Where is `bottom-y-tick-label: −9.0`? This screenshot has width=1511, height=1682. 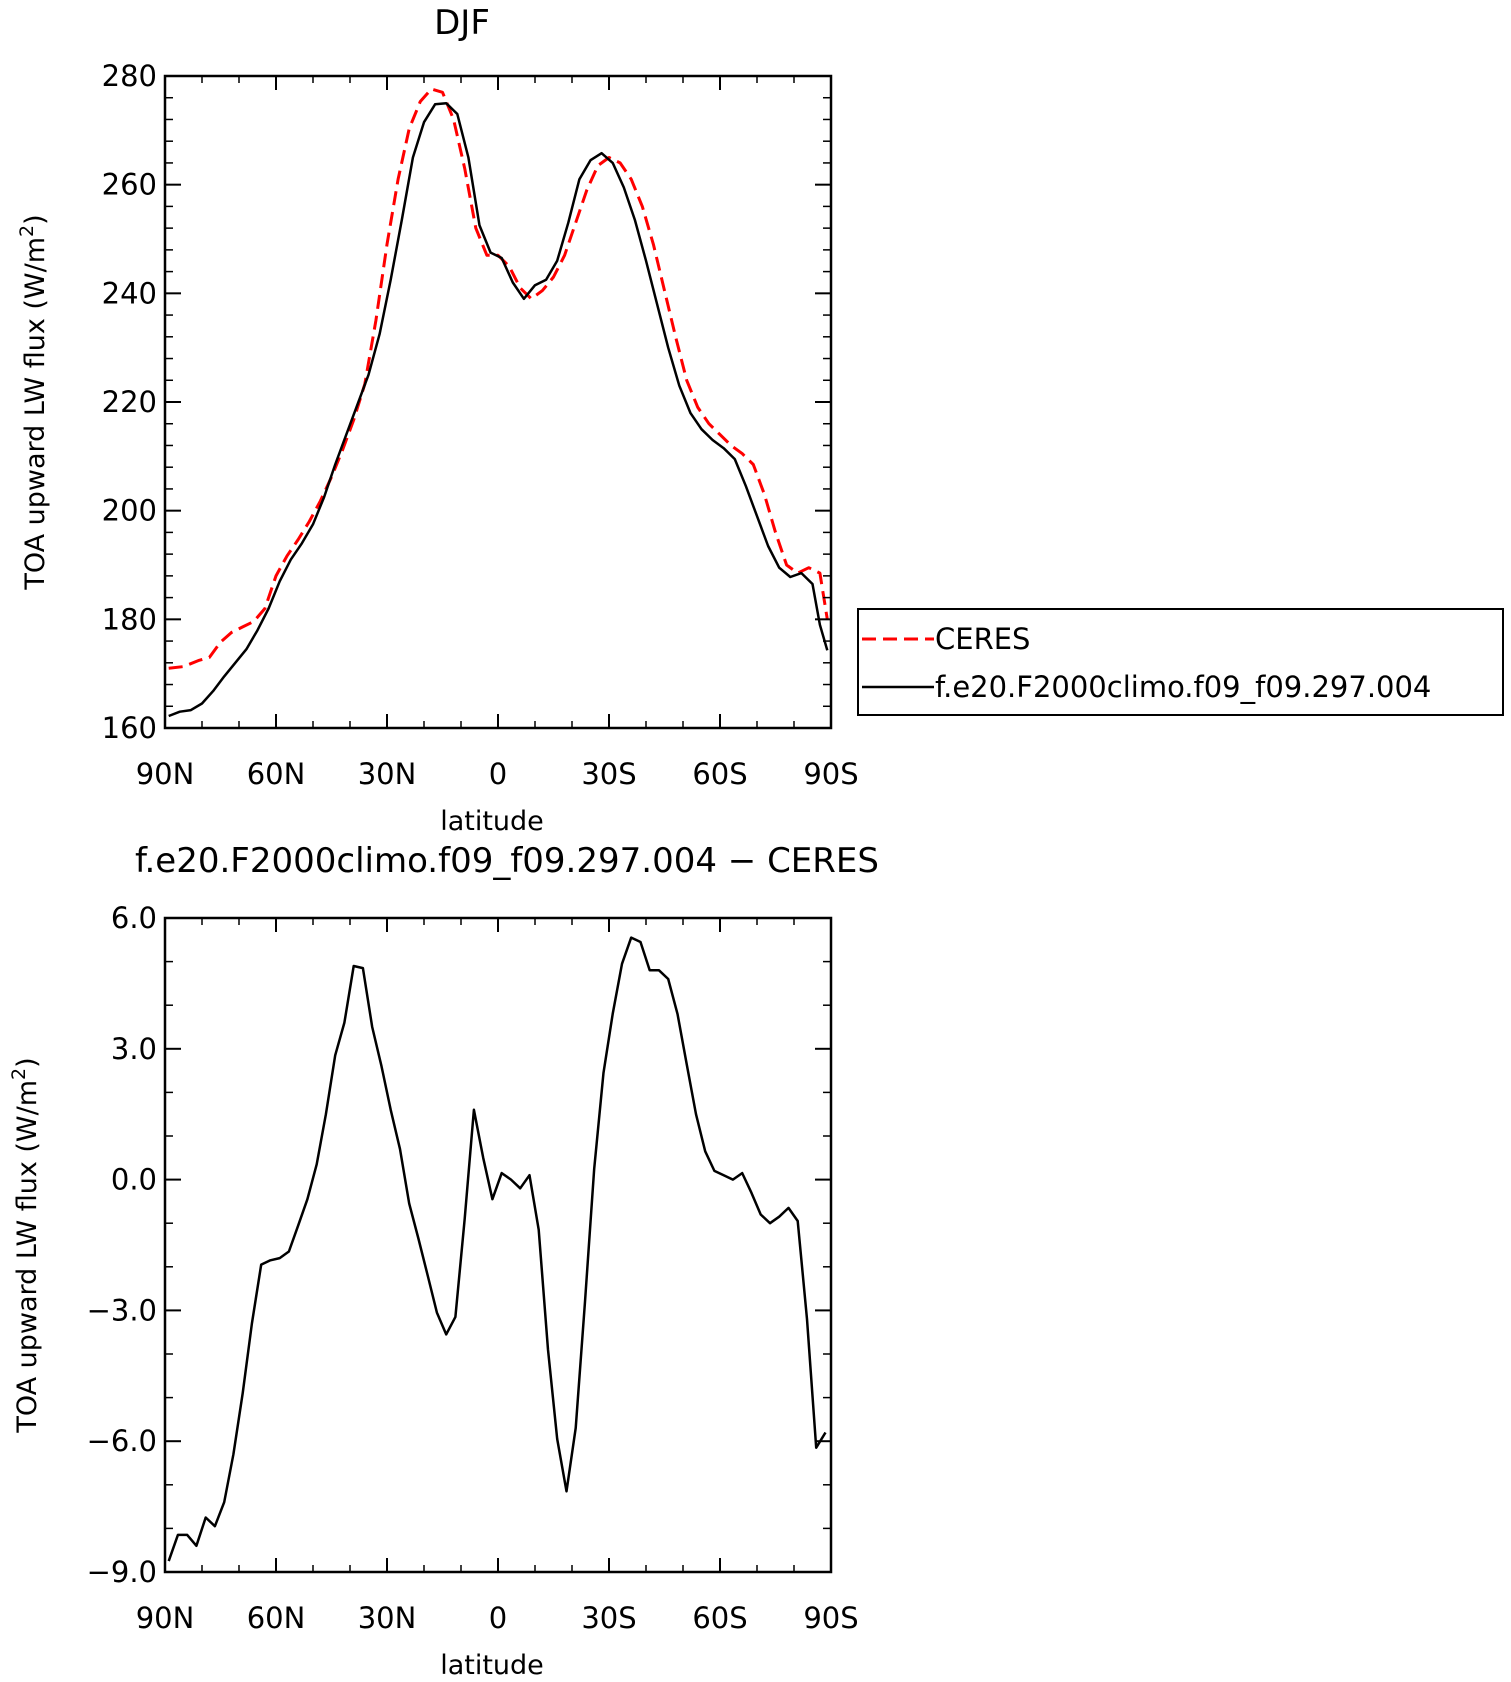
bottom-y-tick-label: −9.0 is located at coordinates (122, 1572).